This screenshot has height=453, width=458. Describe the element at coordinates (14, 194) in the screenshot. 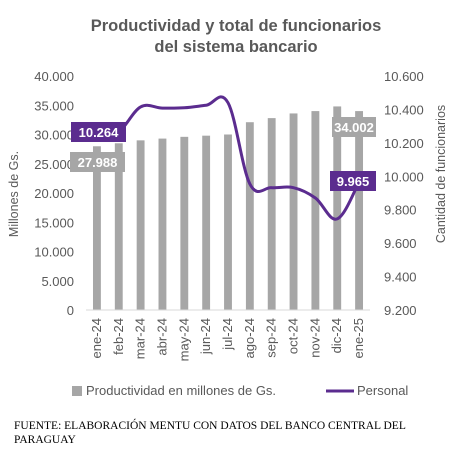

I see `left-axis-title: Millones de Gs.` at that location.